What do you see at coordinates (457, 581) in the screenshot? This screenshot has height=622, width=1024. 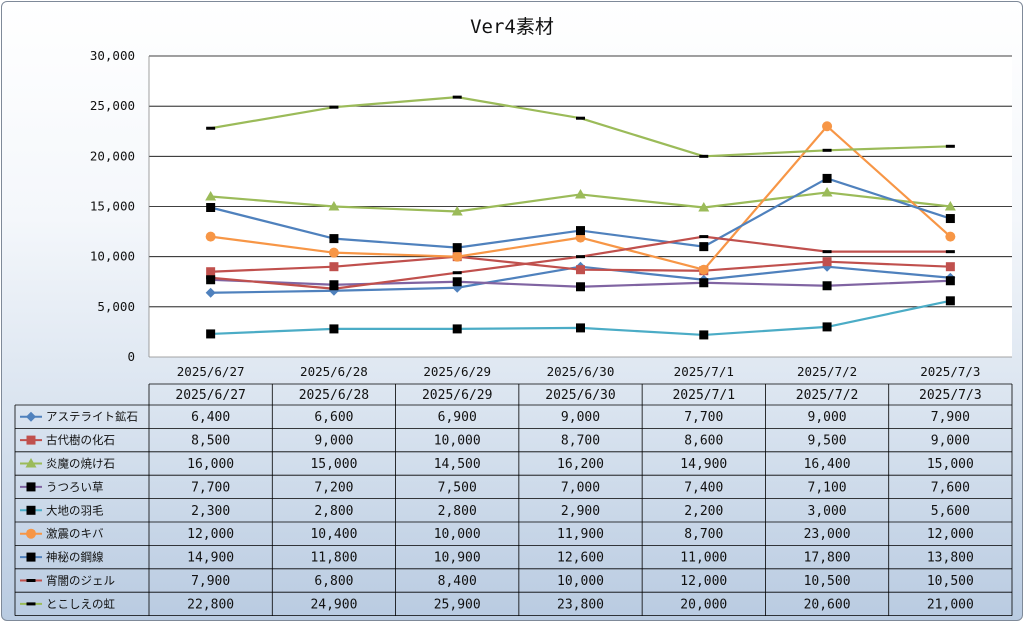 I see `data-cell: 8,400` at bounding box center [457, 581].